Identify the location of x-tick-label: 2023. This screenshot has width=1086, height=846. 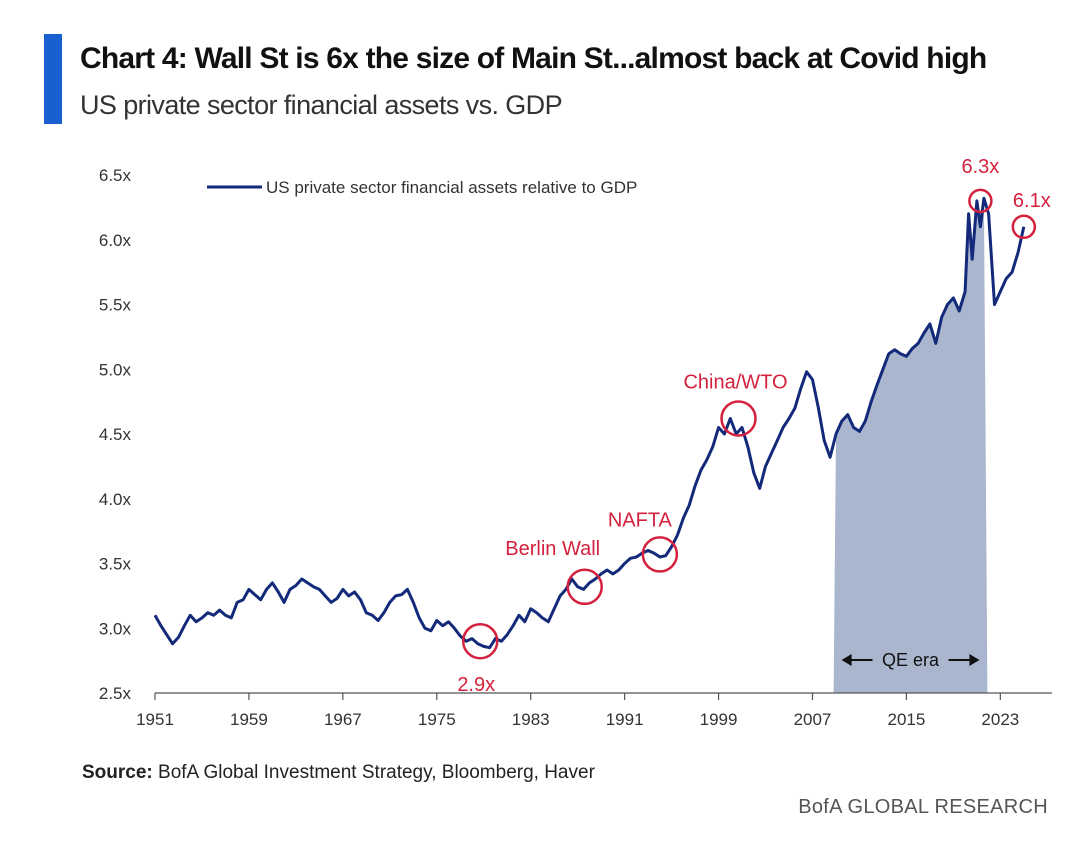
(1000, 719).